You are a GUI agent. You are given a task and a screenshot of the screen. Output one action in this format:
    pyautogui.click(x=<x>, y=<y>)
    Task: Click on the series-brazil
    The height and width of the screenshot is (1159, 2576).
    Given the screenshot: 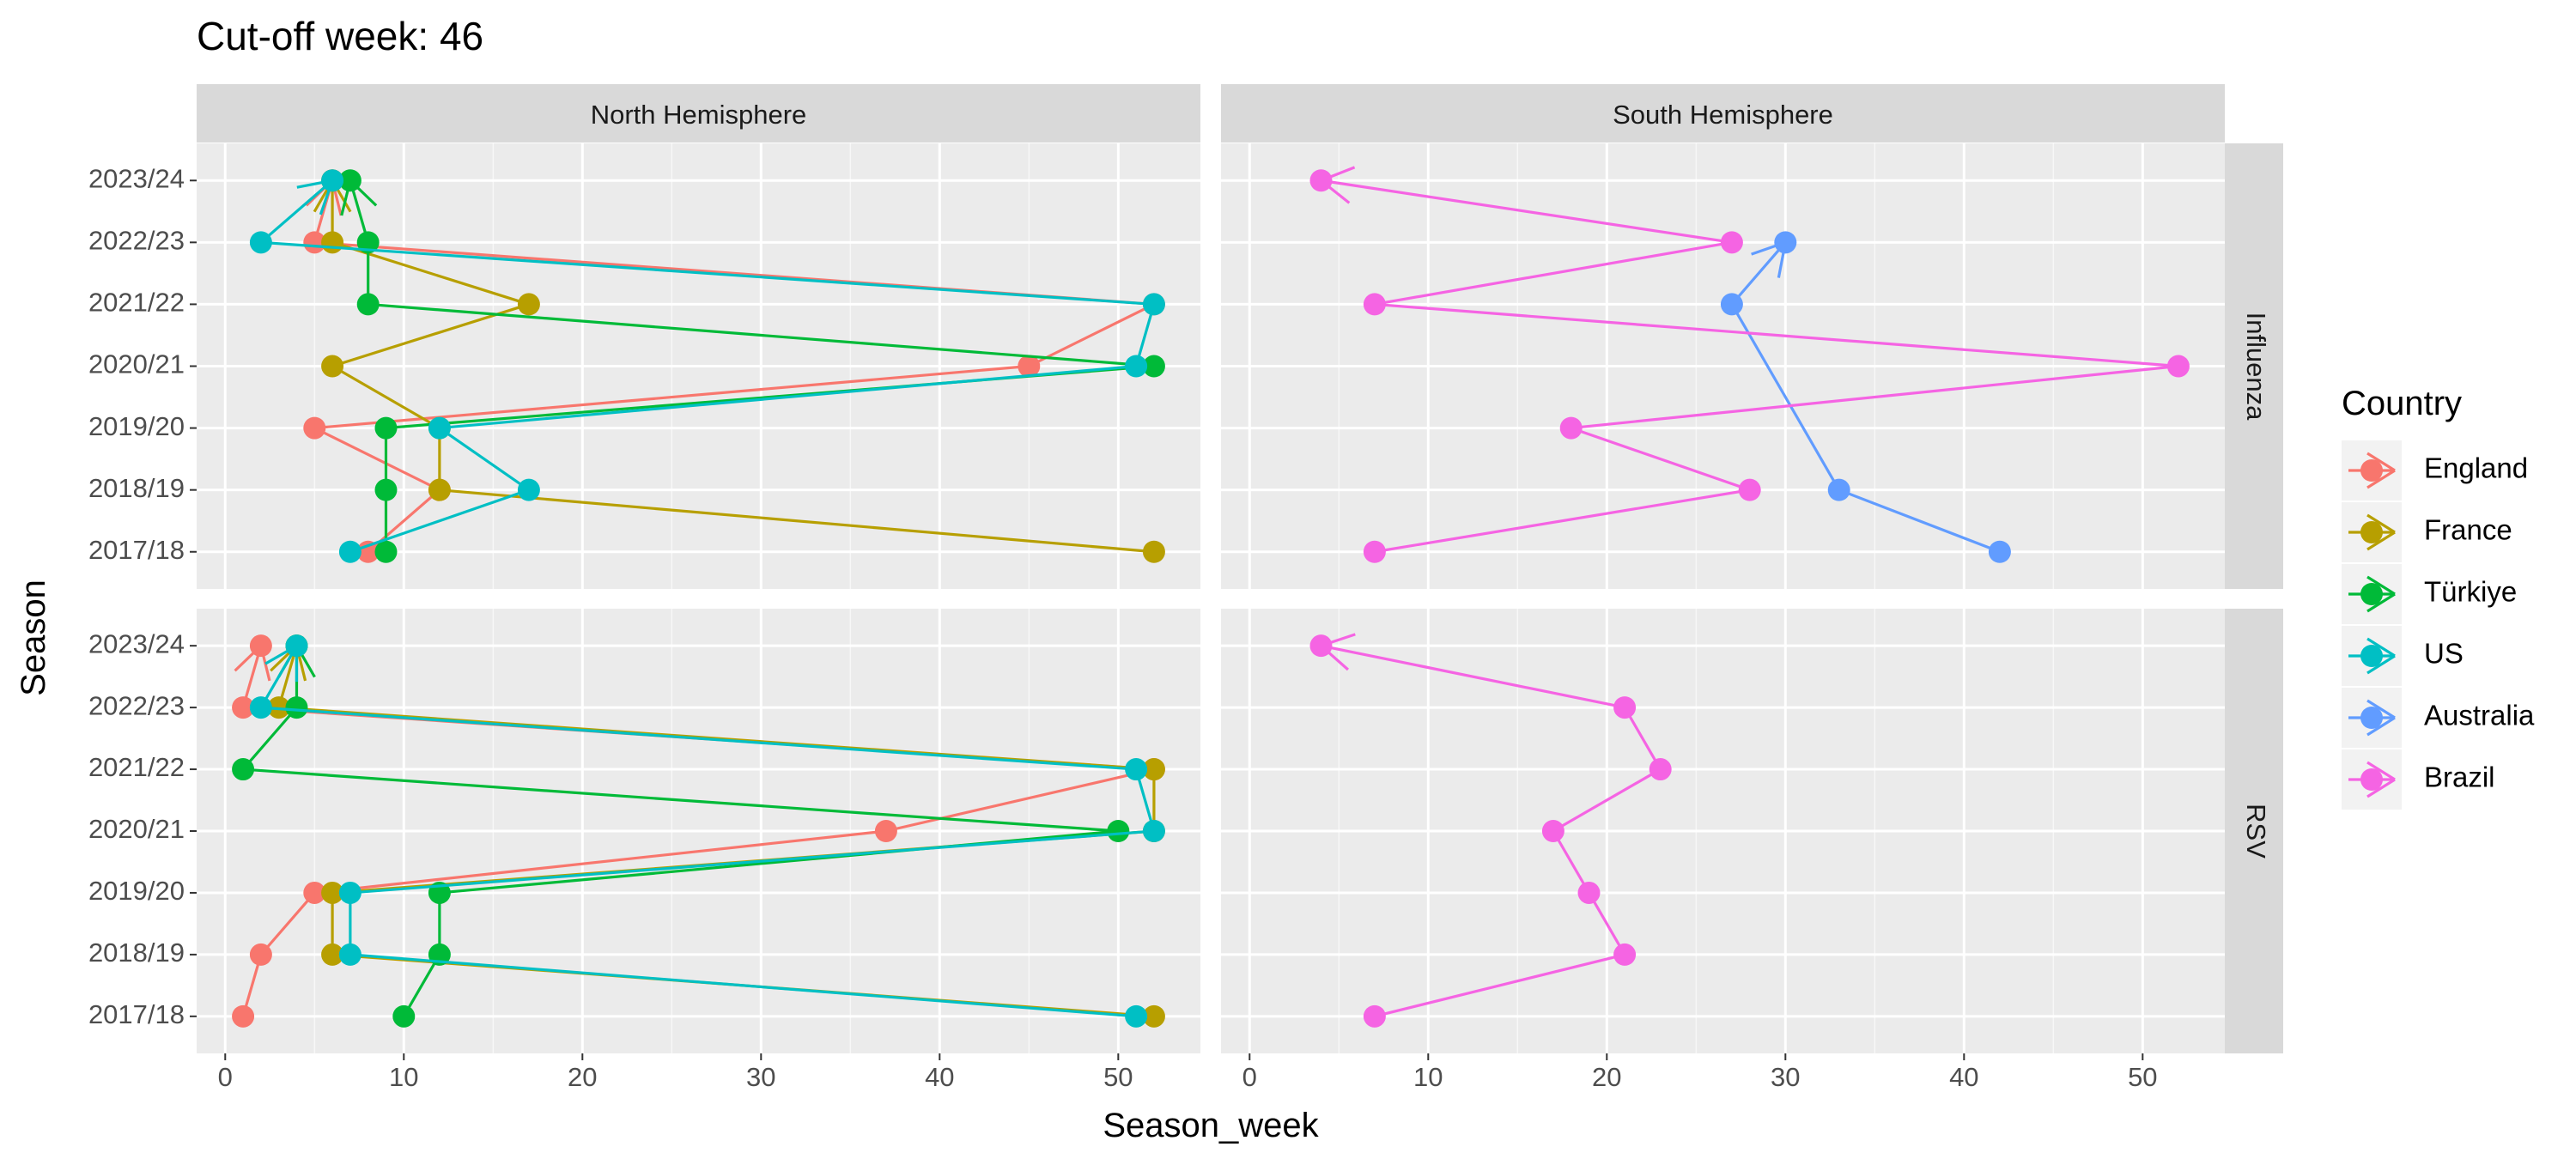 What is the action you would take?
    pyautogui.click(x=1491, y=830)
    